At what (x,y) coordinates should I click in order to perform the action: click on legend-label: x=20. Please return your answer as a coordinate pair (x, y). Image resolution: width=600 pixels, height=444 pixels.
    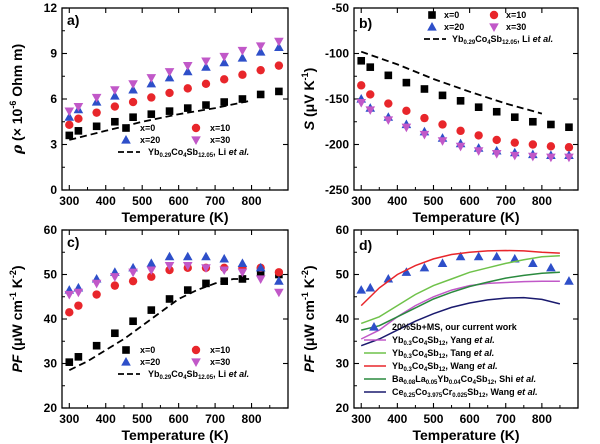
    Looking at the image, I should click on (150, 140).